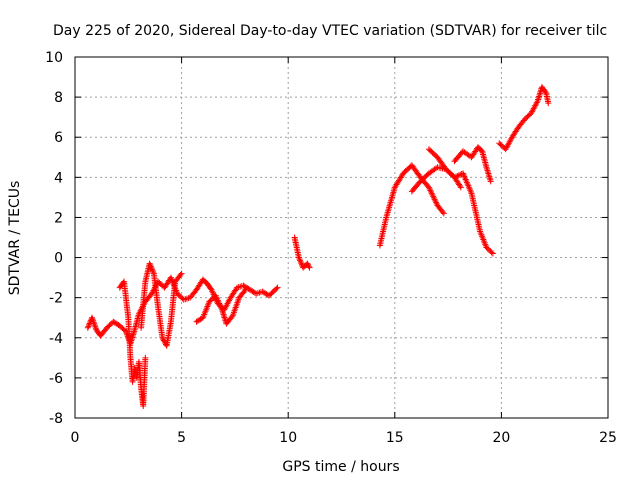 The width and height of the screenshot is (640, 480). I want to click on y-tick-label: -6, so click(56, 379).